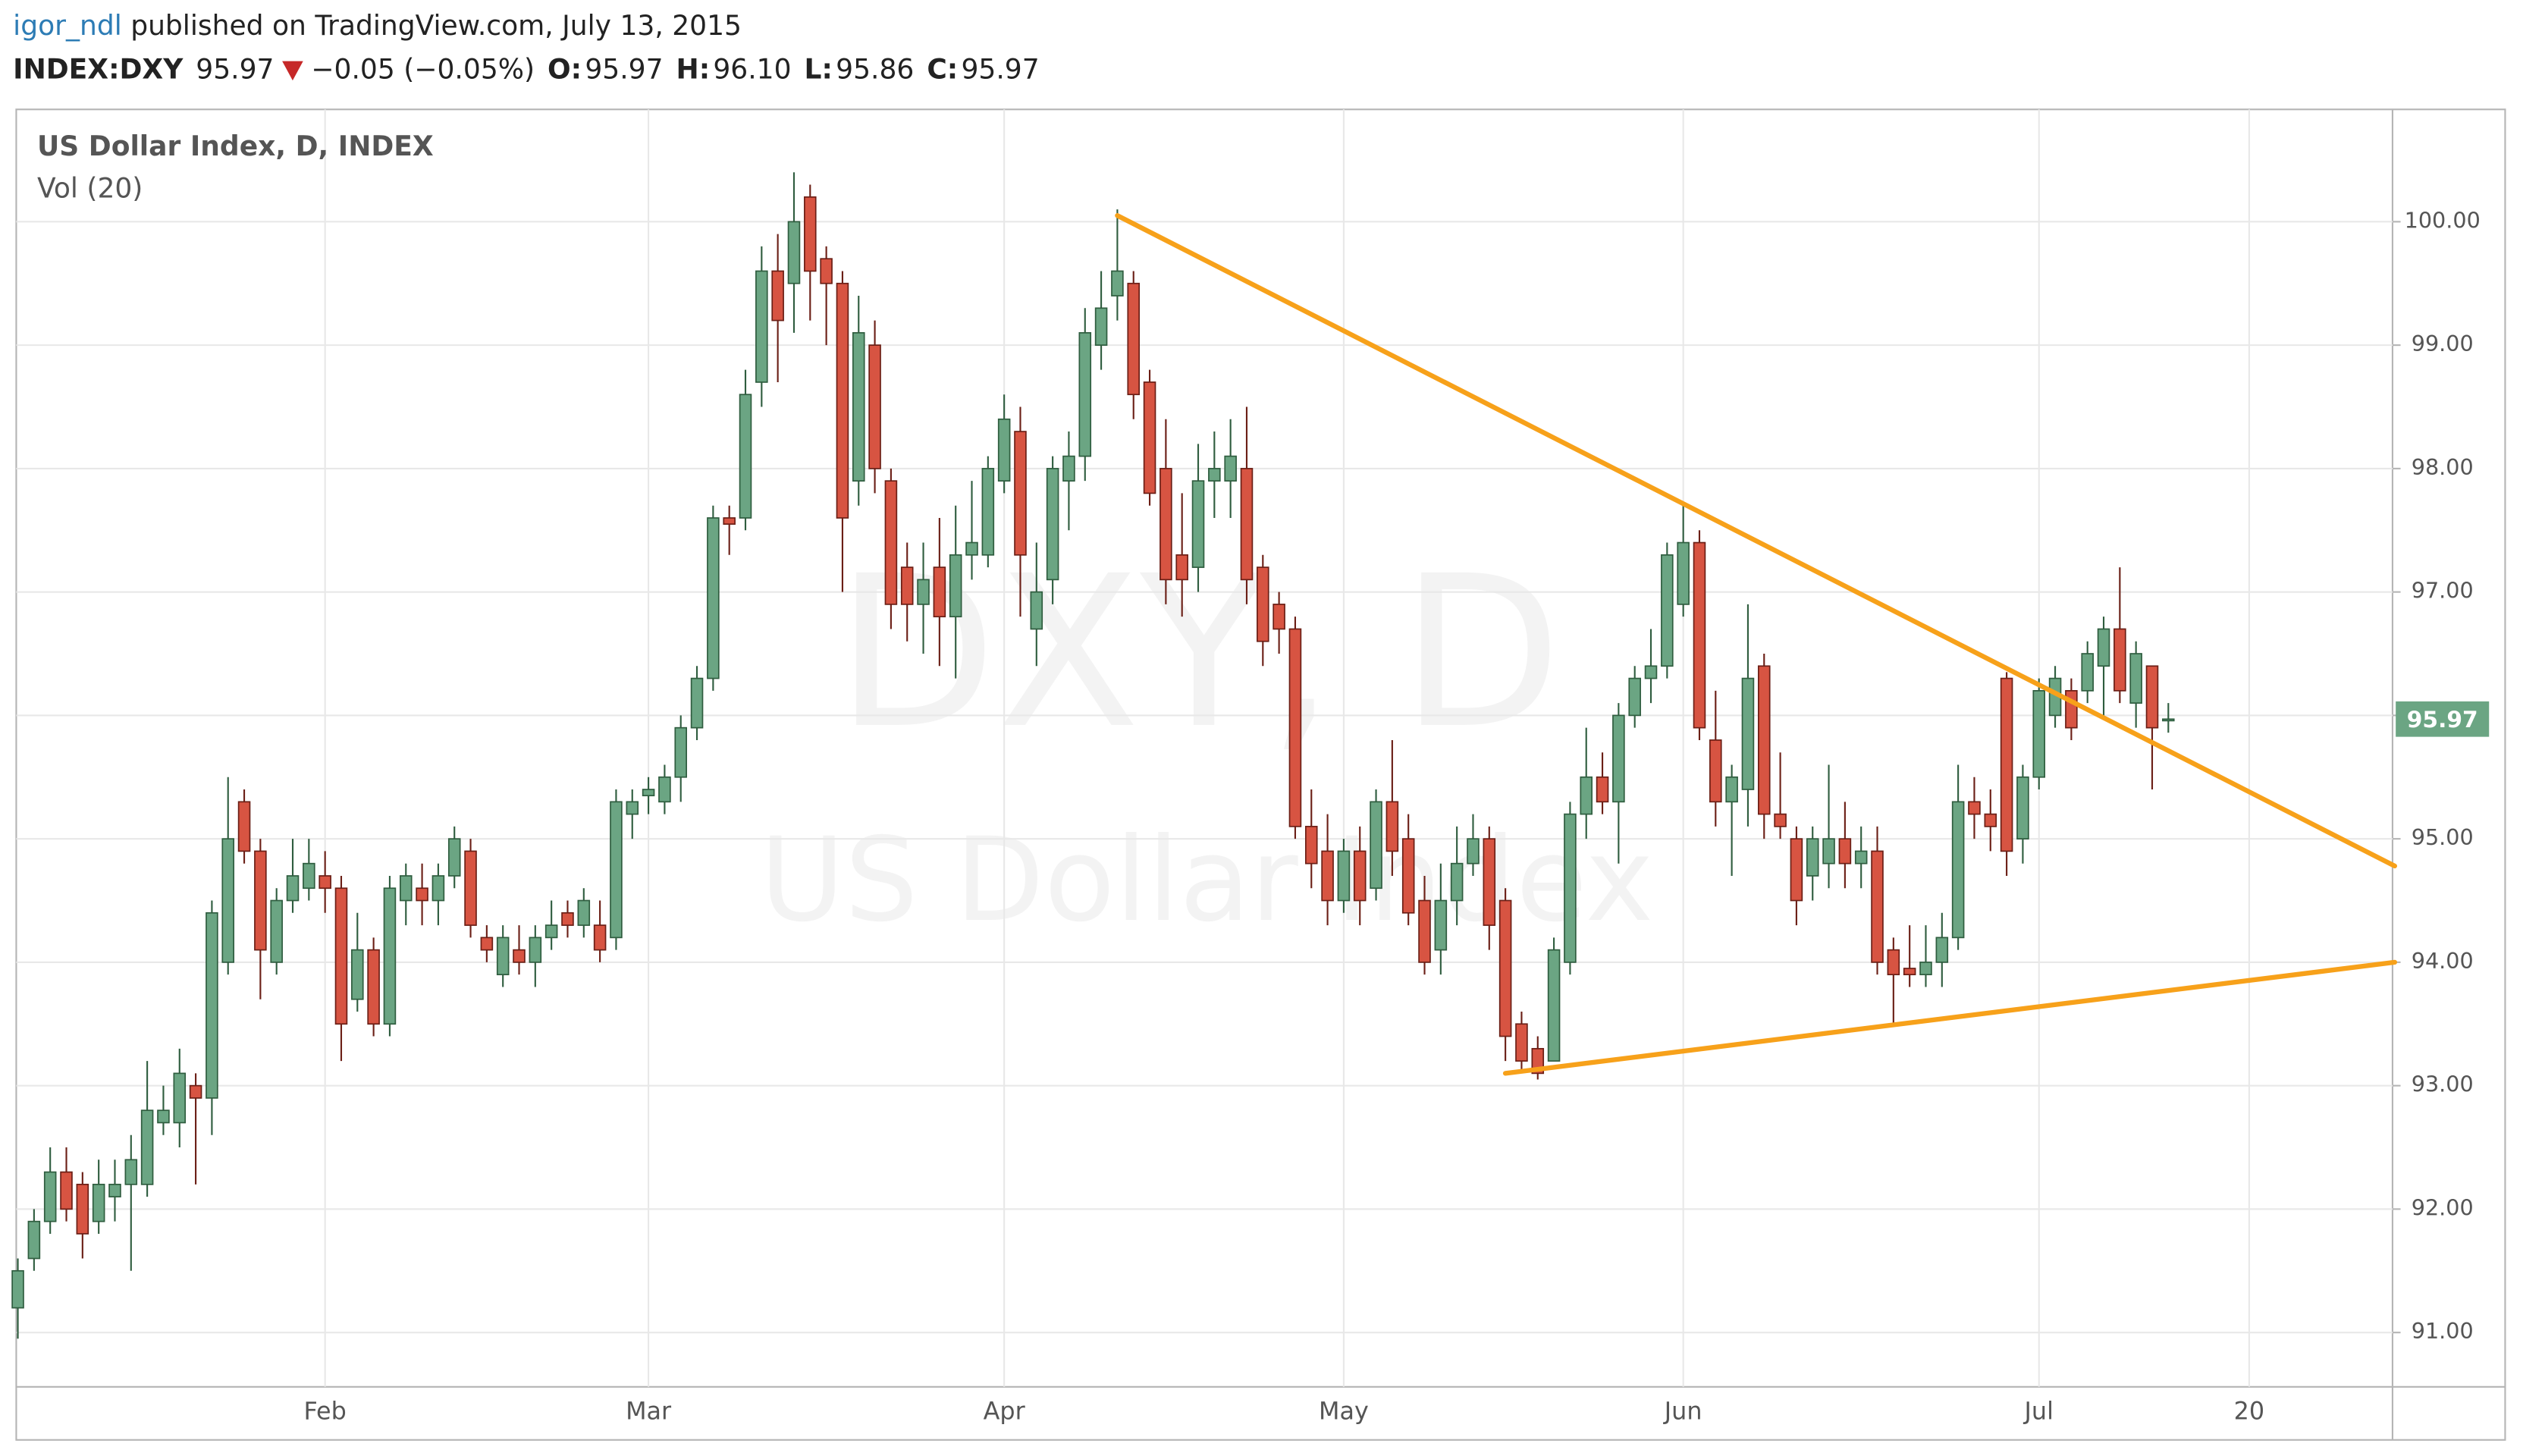  What do you see at coordinates (2442, 720) in the screenshot?
I see `last-price-label: 95.97` at bounding box center [2442, 720].